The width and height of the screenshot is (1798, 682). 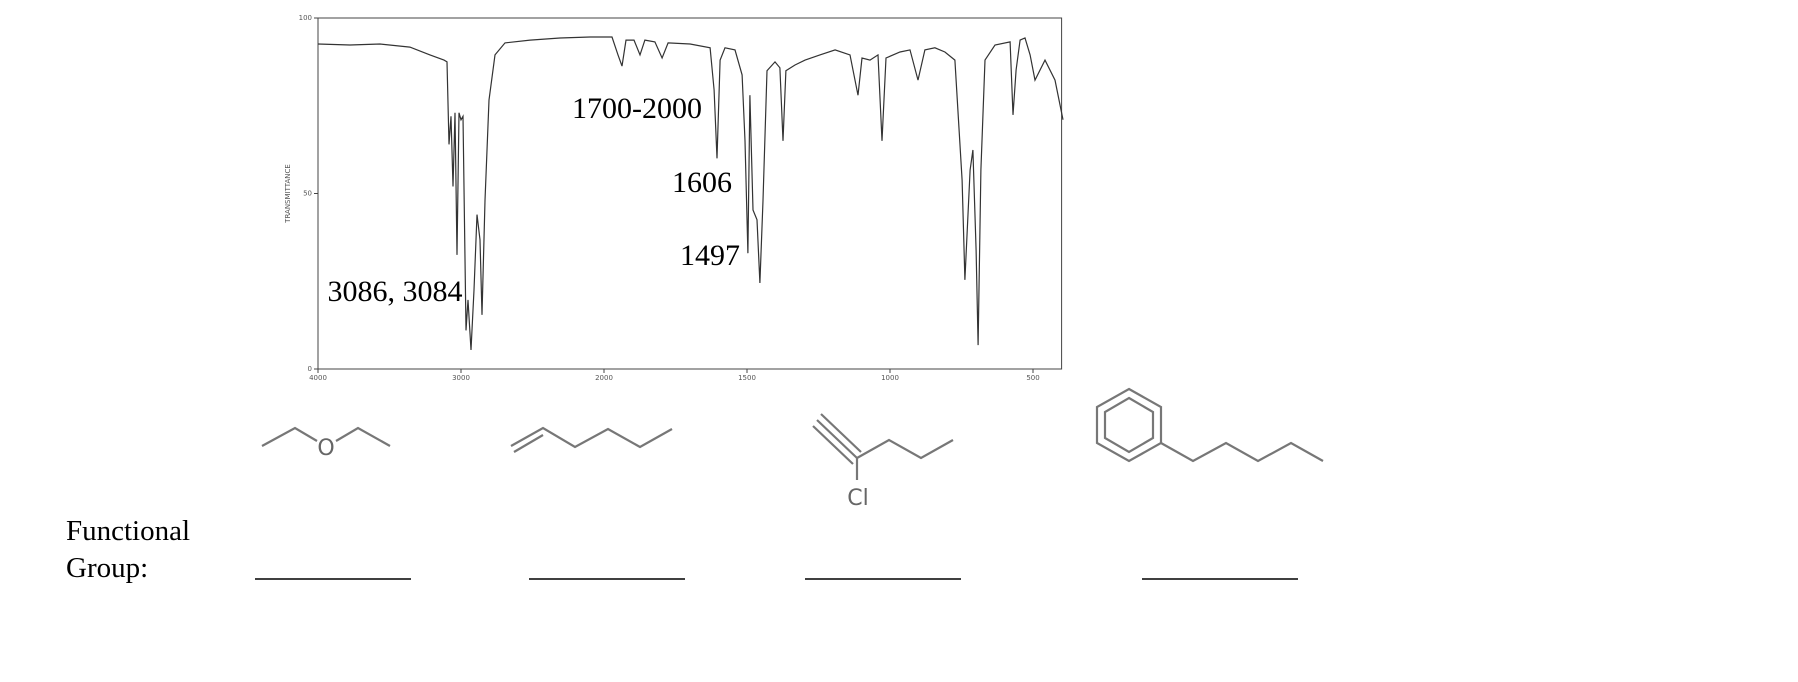 I want to click on y-tick-label: 0, so click(x=310, y=369).